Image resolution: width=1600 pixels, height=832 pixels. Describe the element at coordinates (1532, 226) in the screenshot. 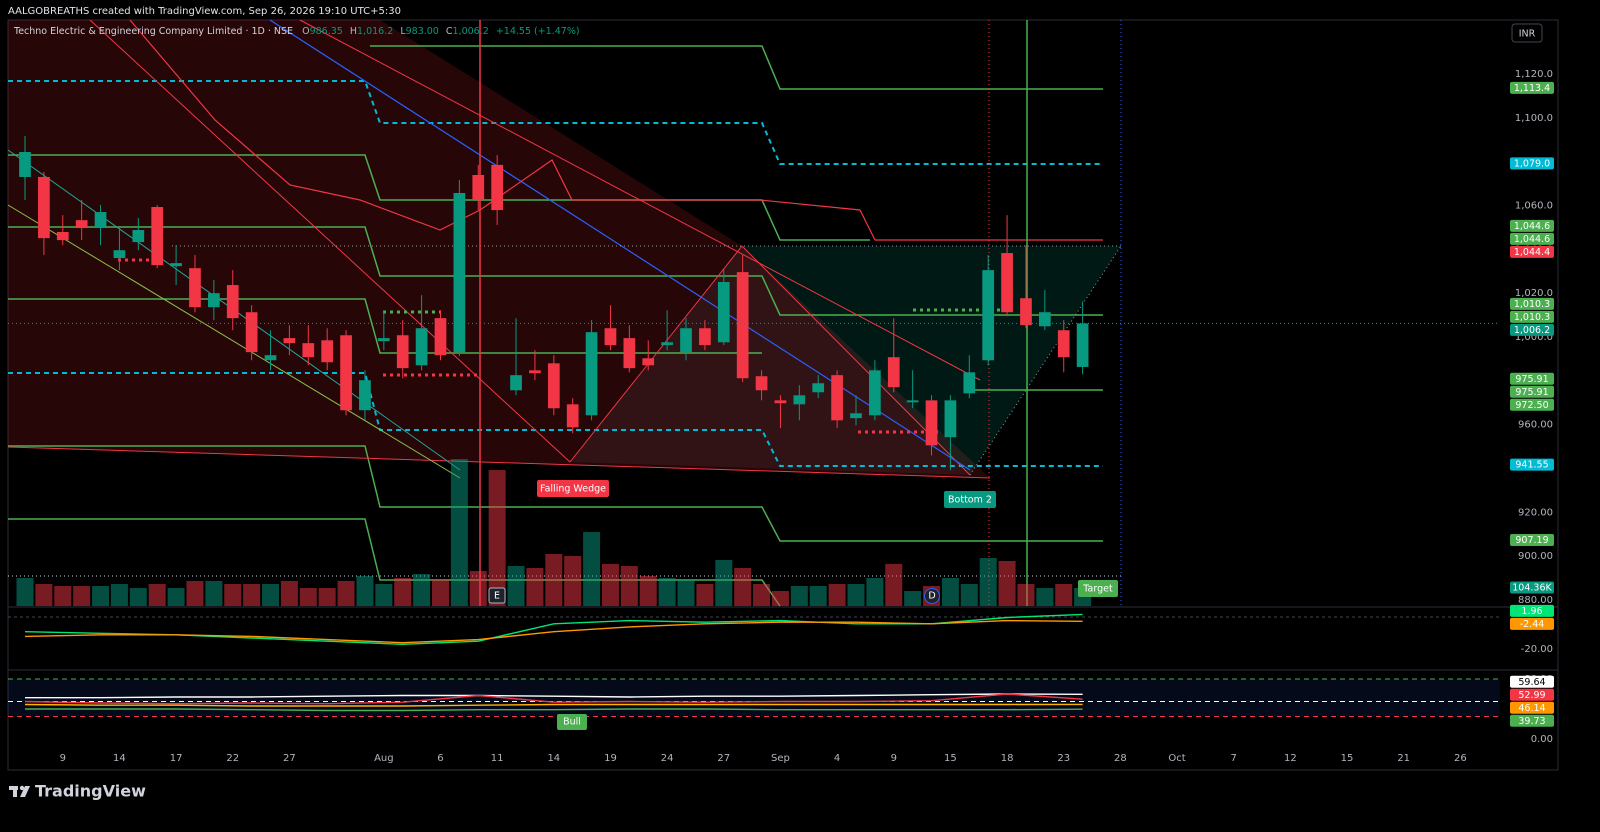

I see `price-label: 1,044.6` at that location.